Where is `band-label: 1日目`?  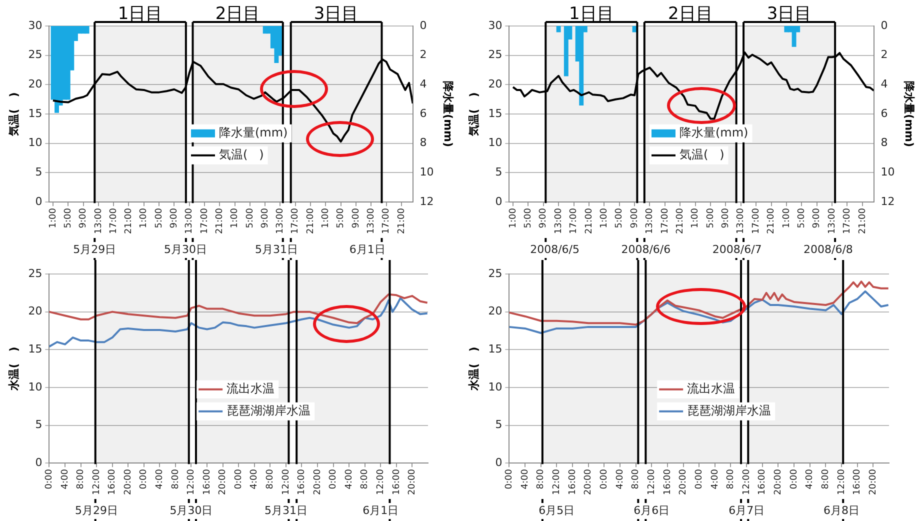
band-label: 1日目 is located at coordinates (591, 14).